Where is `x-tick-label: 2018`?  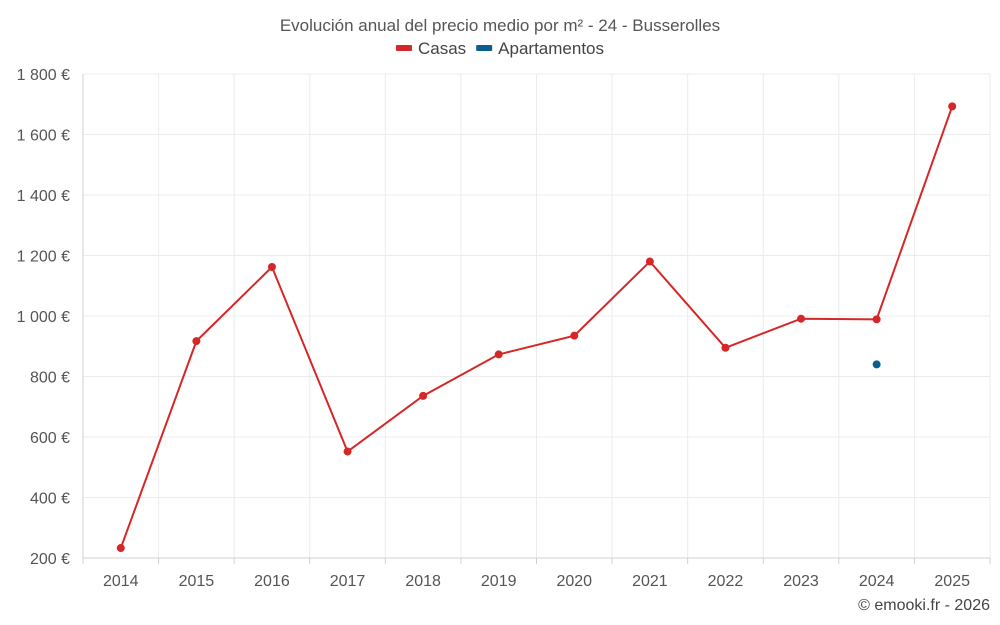 x-tick-label: 2018 is located at coordinates (423, 581).